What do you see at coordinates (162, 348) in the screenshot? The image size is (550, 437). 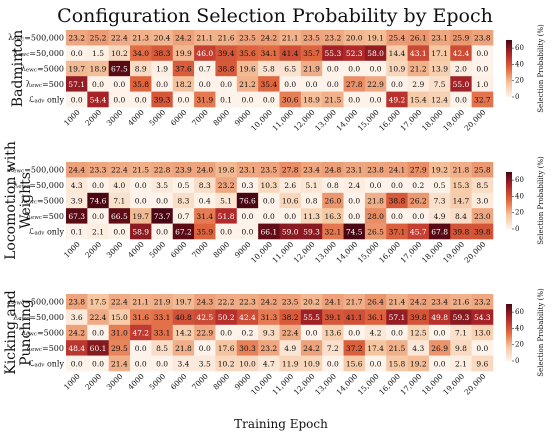 I see `cell-value: 8.5` at bounding box center [162, 348].